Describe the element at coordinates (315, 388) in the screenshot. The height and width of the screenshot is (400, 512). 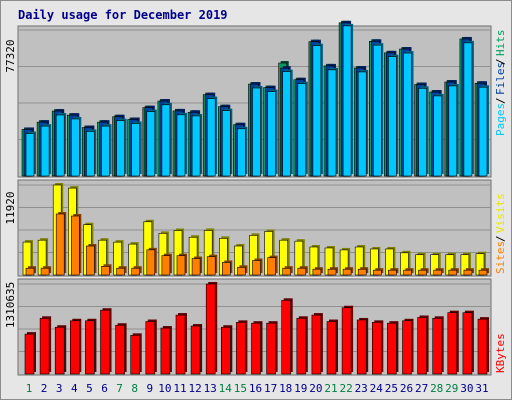
I see `x-tick-label: 20` at that location.